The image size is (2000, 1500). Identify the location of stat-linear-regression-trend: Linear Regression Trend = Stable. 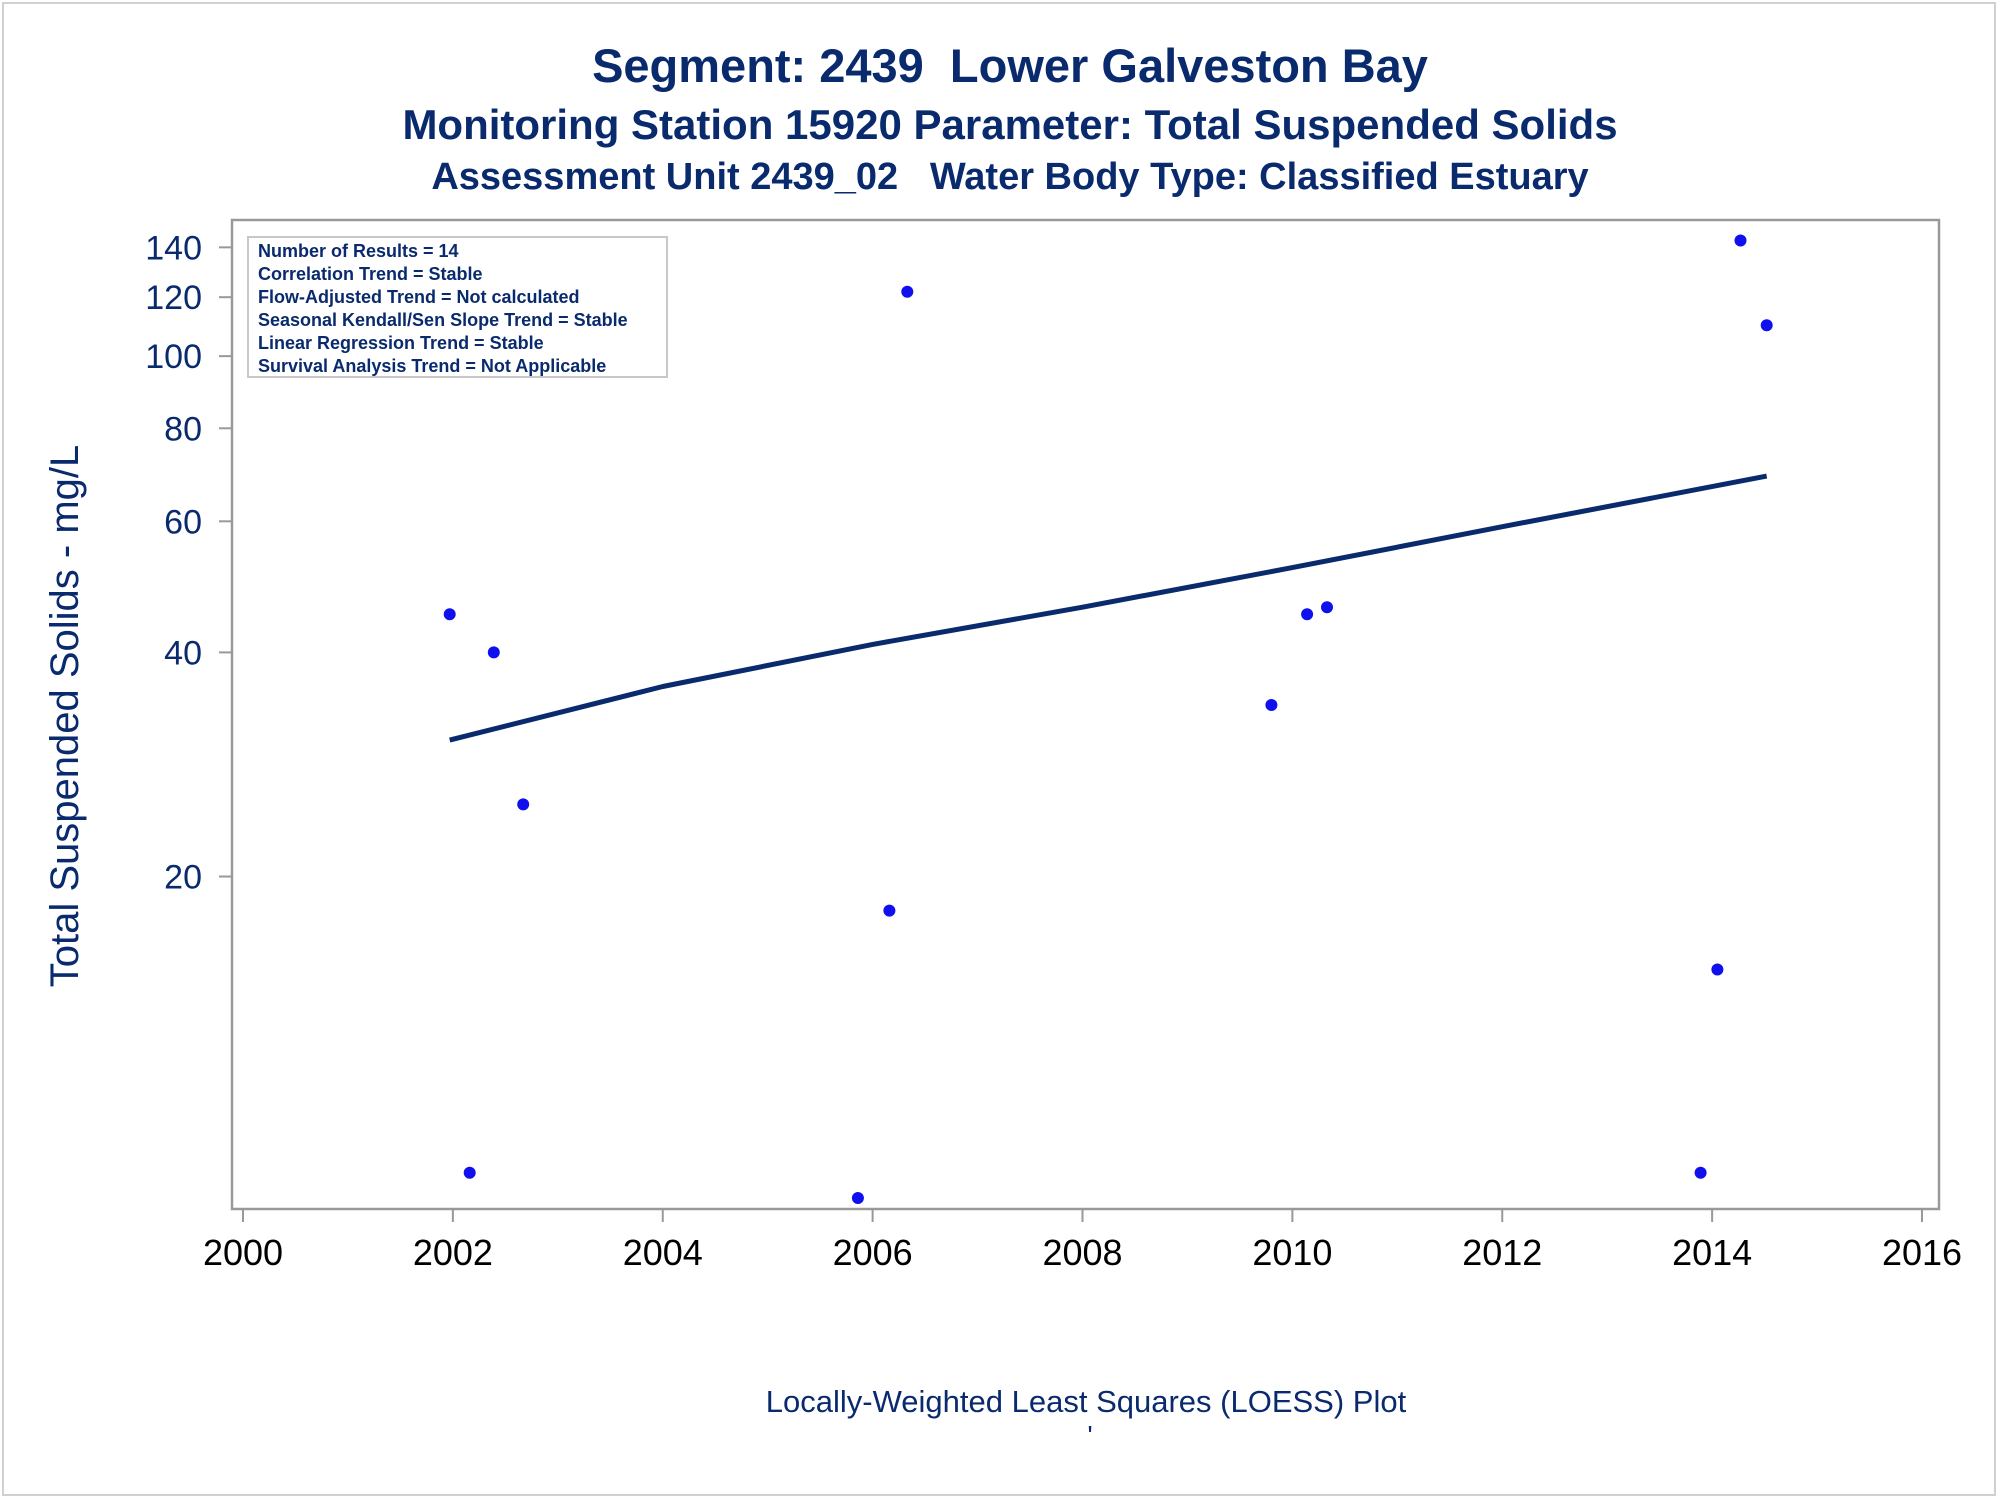
(401, 343).